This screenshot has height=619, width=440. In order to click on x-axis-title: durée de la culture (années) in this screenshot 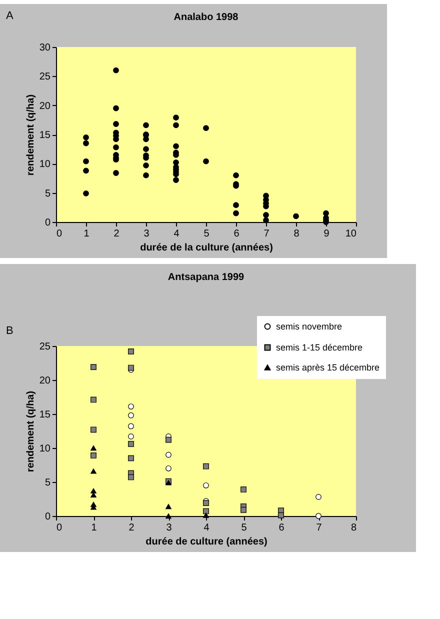, I will do `click(206, 248)`.